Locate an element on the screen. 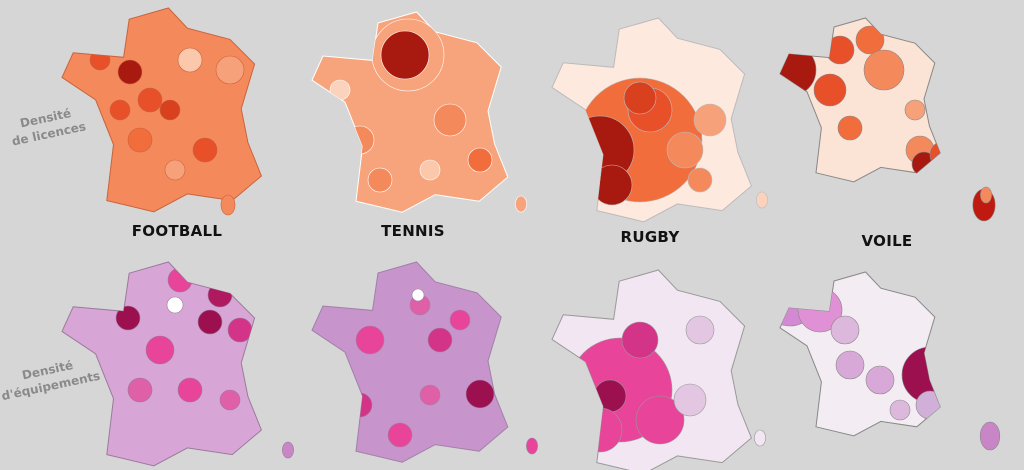  map-outline is located at coordinates (410, 112).